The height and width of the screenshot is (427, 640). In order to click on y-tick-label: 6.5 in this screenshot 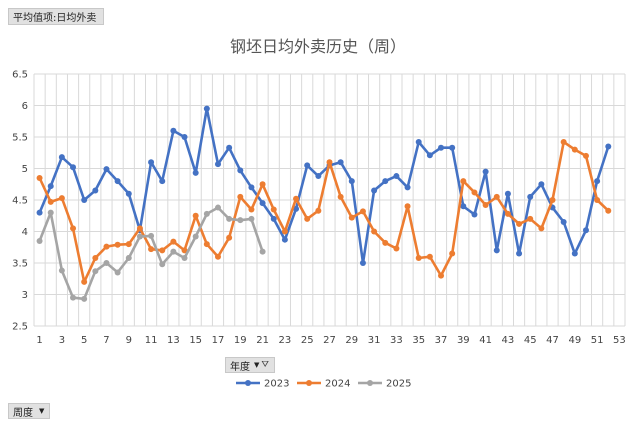, I will do `click(20, 75)`.